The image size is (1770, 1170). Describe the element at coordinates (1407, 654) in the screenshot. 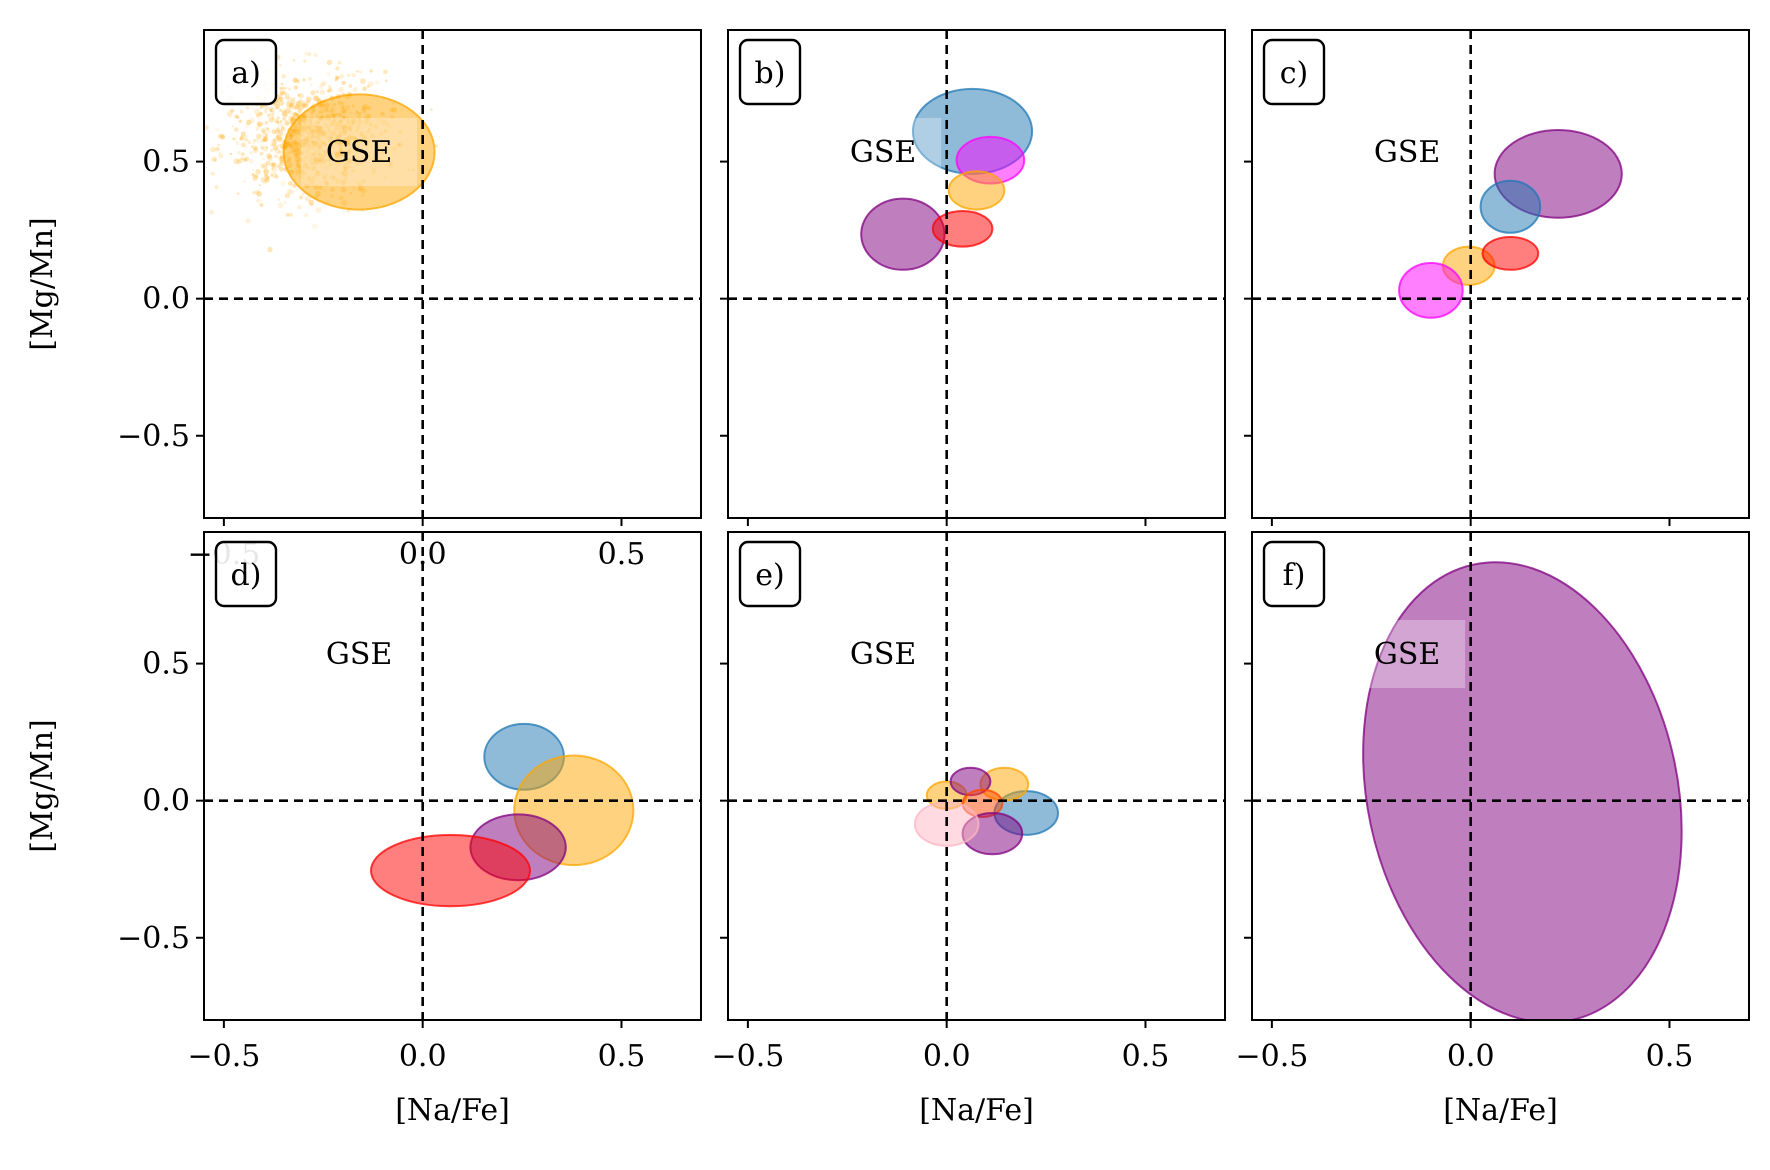

I see `gse-label: GSE` at that location.